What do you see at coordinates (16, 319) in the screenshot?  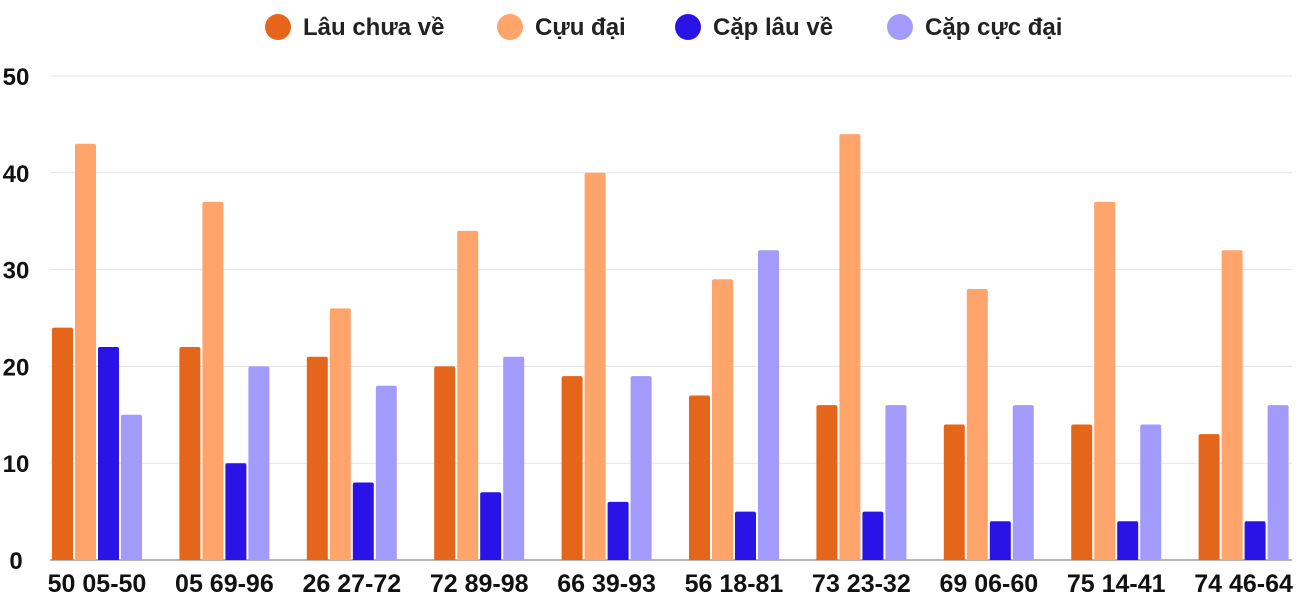 I see `y-axis-ticks: 0 10 20 30 40 50` at bounding box center [16, 319].